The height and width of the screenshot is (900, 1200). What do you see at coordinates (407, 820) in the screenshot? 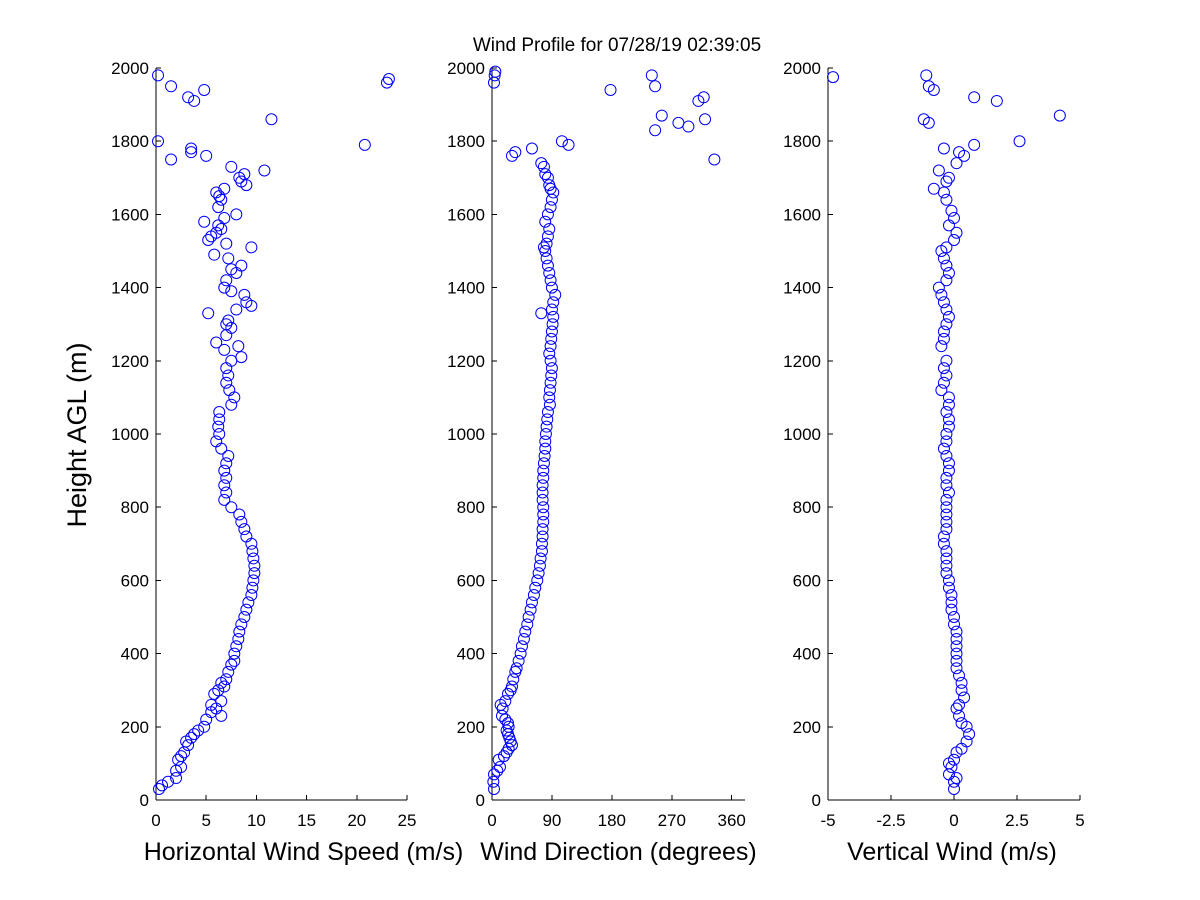
I see `x-tick-label: 25` at bounding box center [407, 820].